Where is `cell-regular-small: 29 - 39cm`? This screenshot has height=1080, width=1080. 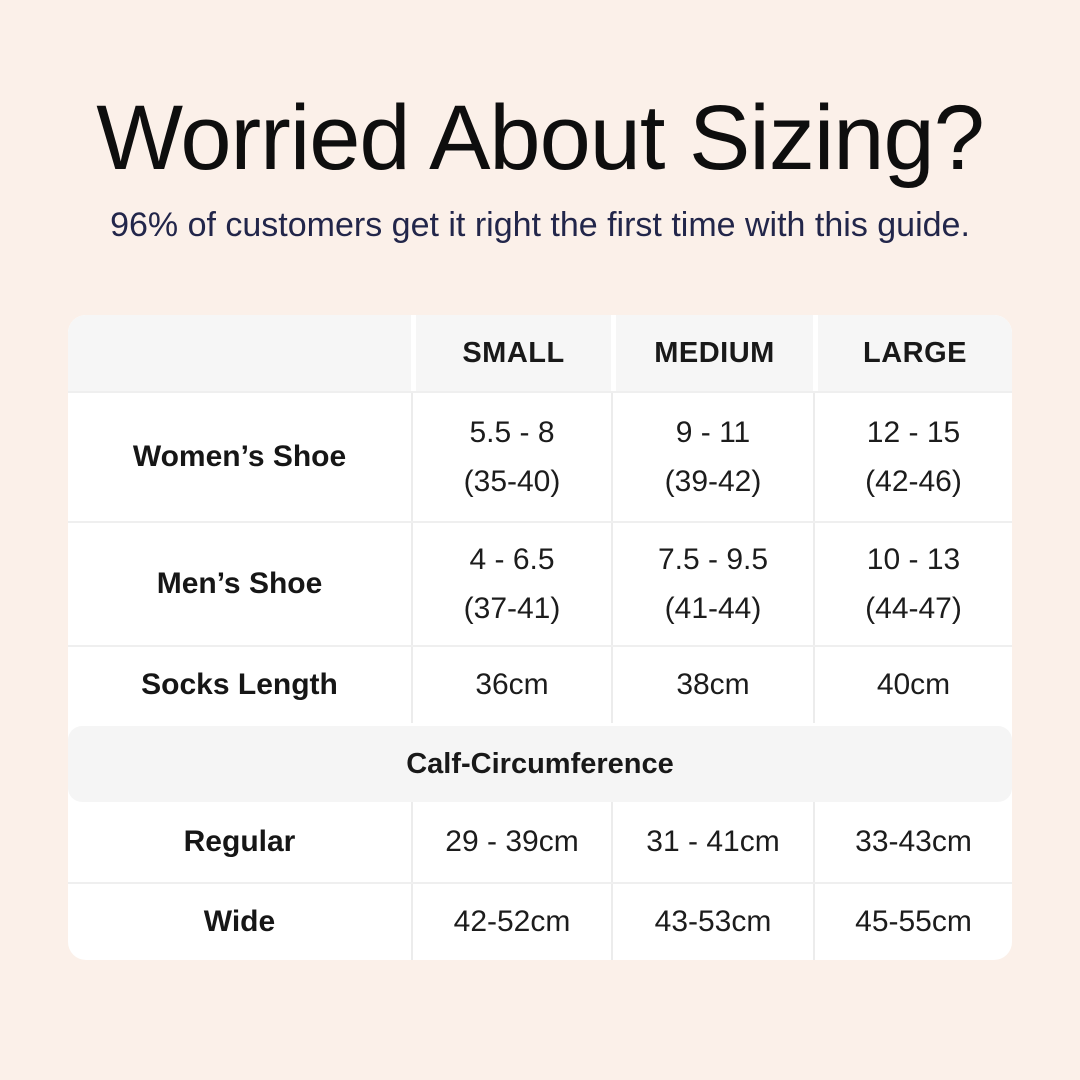
cell-regular-small: 29 - 39cm is located at coordinates (511, 842).